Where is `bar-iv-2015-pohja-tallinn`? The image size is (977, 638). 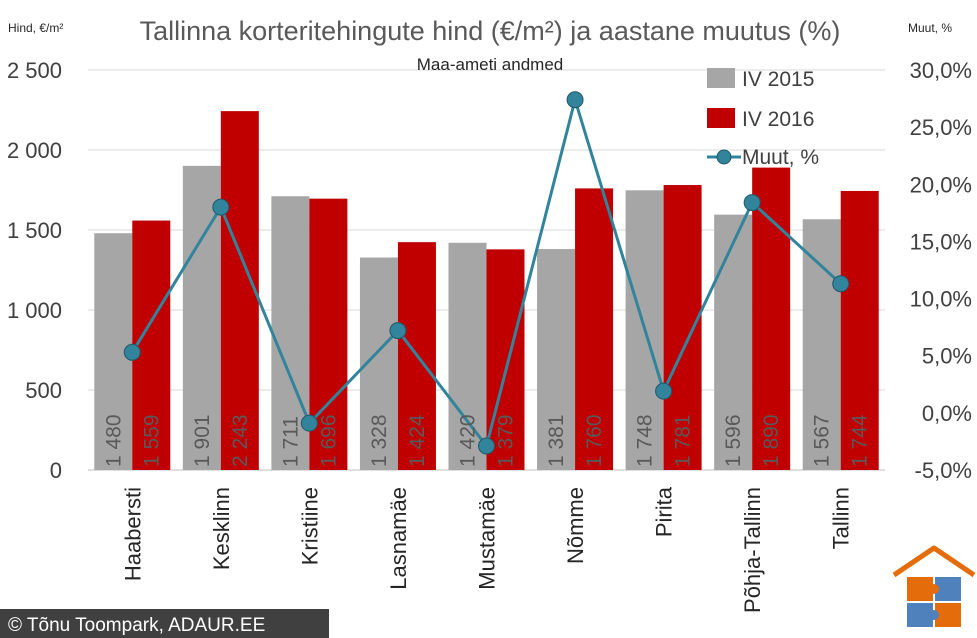
bar-iv-2015-pohja-tallinn is located at coordinates (733, 342).